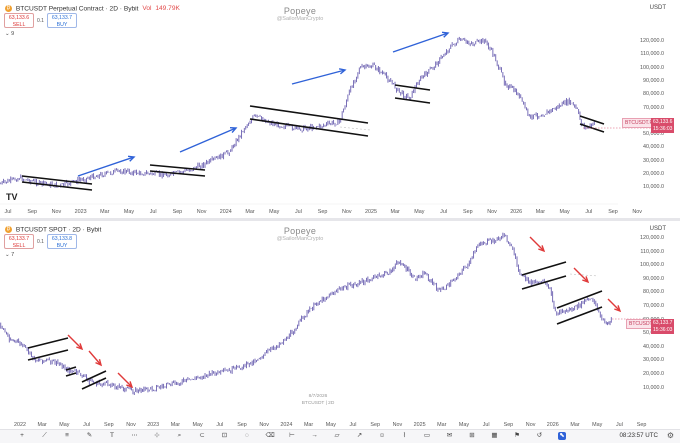 This screenshot has width=680, height=443. I want to click on crosshair-icon: +, so click(22, 435).